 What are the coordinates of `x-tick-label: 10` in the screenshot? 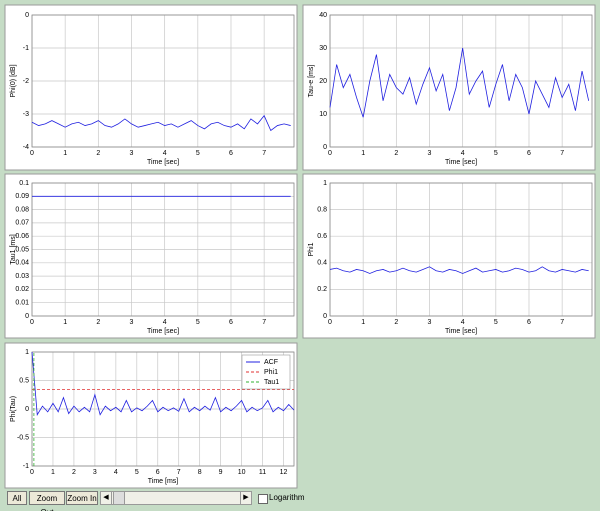 It's located at (242, 472).